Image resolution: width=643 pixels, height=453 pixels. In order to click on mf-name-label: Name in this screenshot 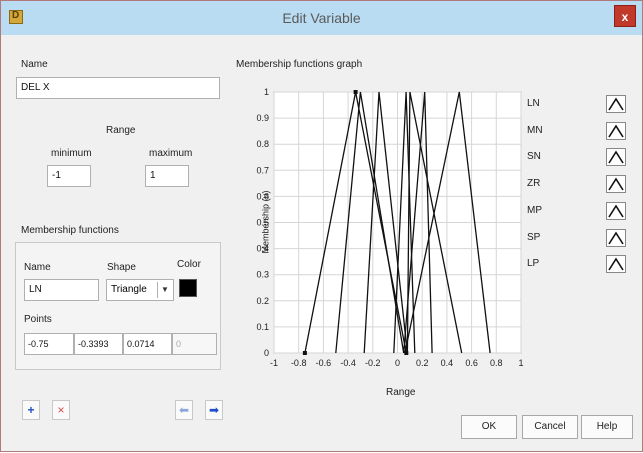, I will do `click(37, 267)`.